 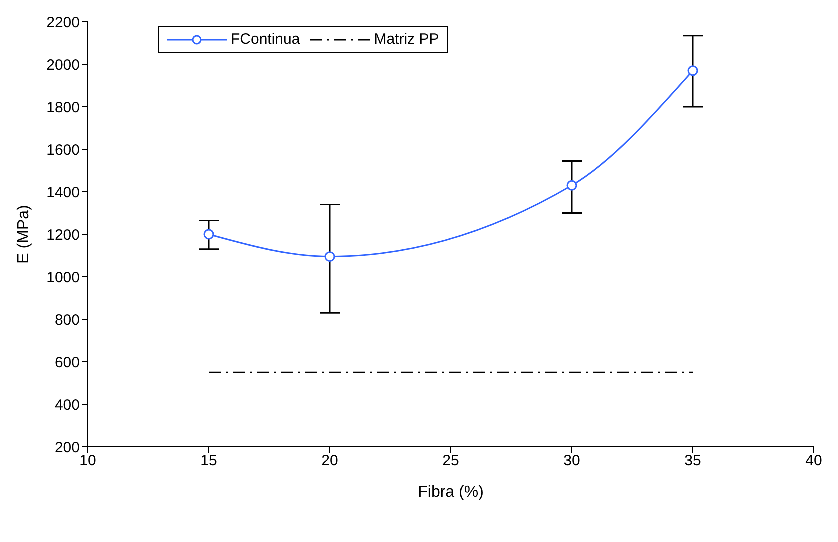 I want to click on x-tick-label: 40, so click(x=814, y=461).